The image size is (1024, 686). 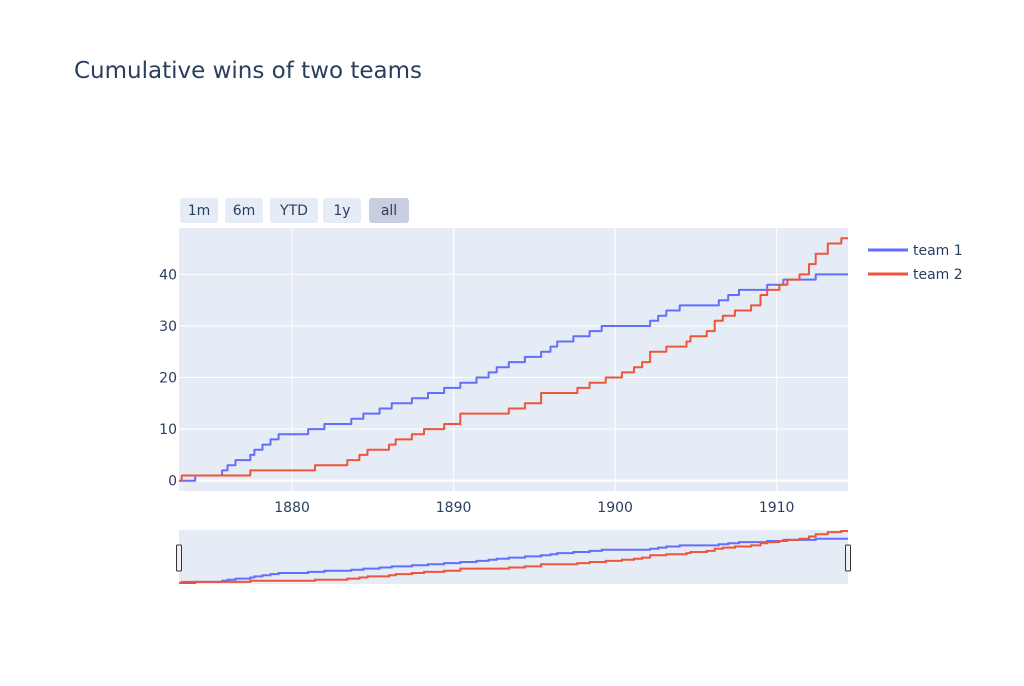 I want to click on slider-handle-left, so click(x=179, y=558).